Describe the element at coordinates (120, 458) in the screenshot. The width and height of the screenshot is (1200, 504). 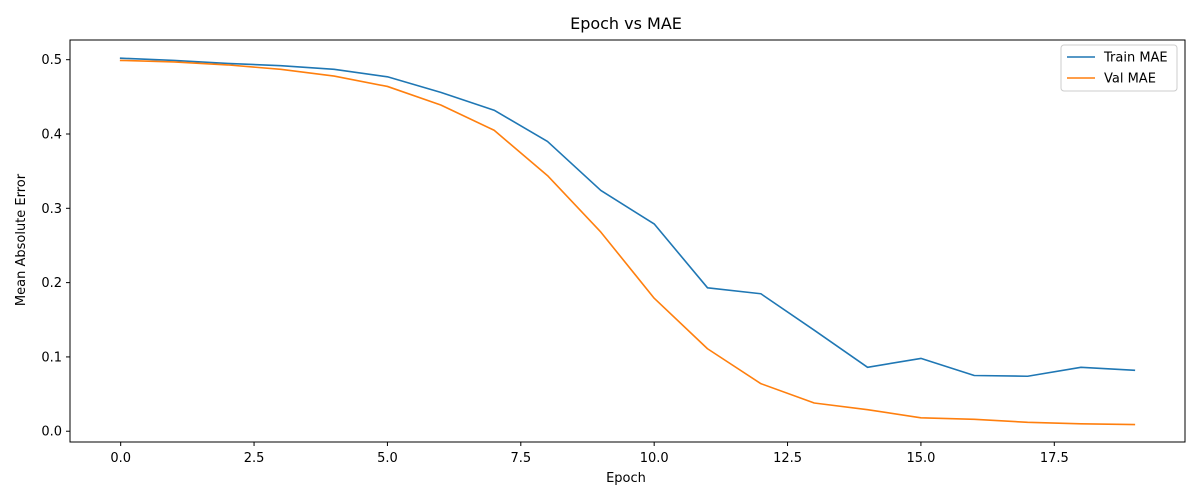
I see `x-tick-label: 0.0` at that location.